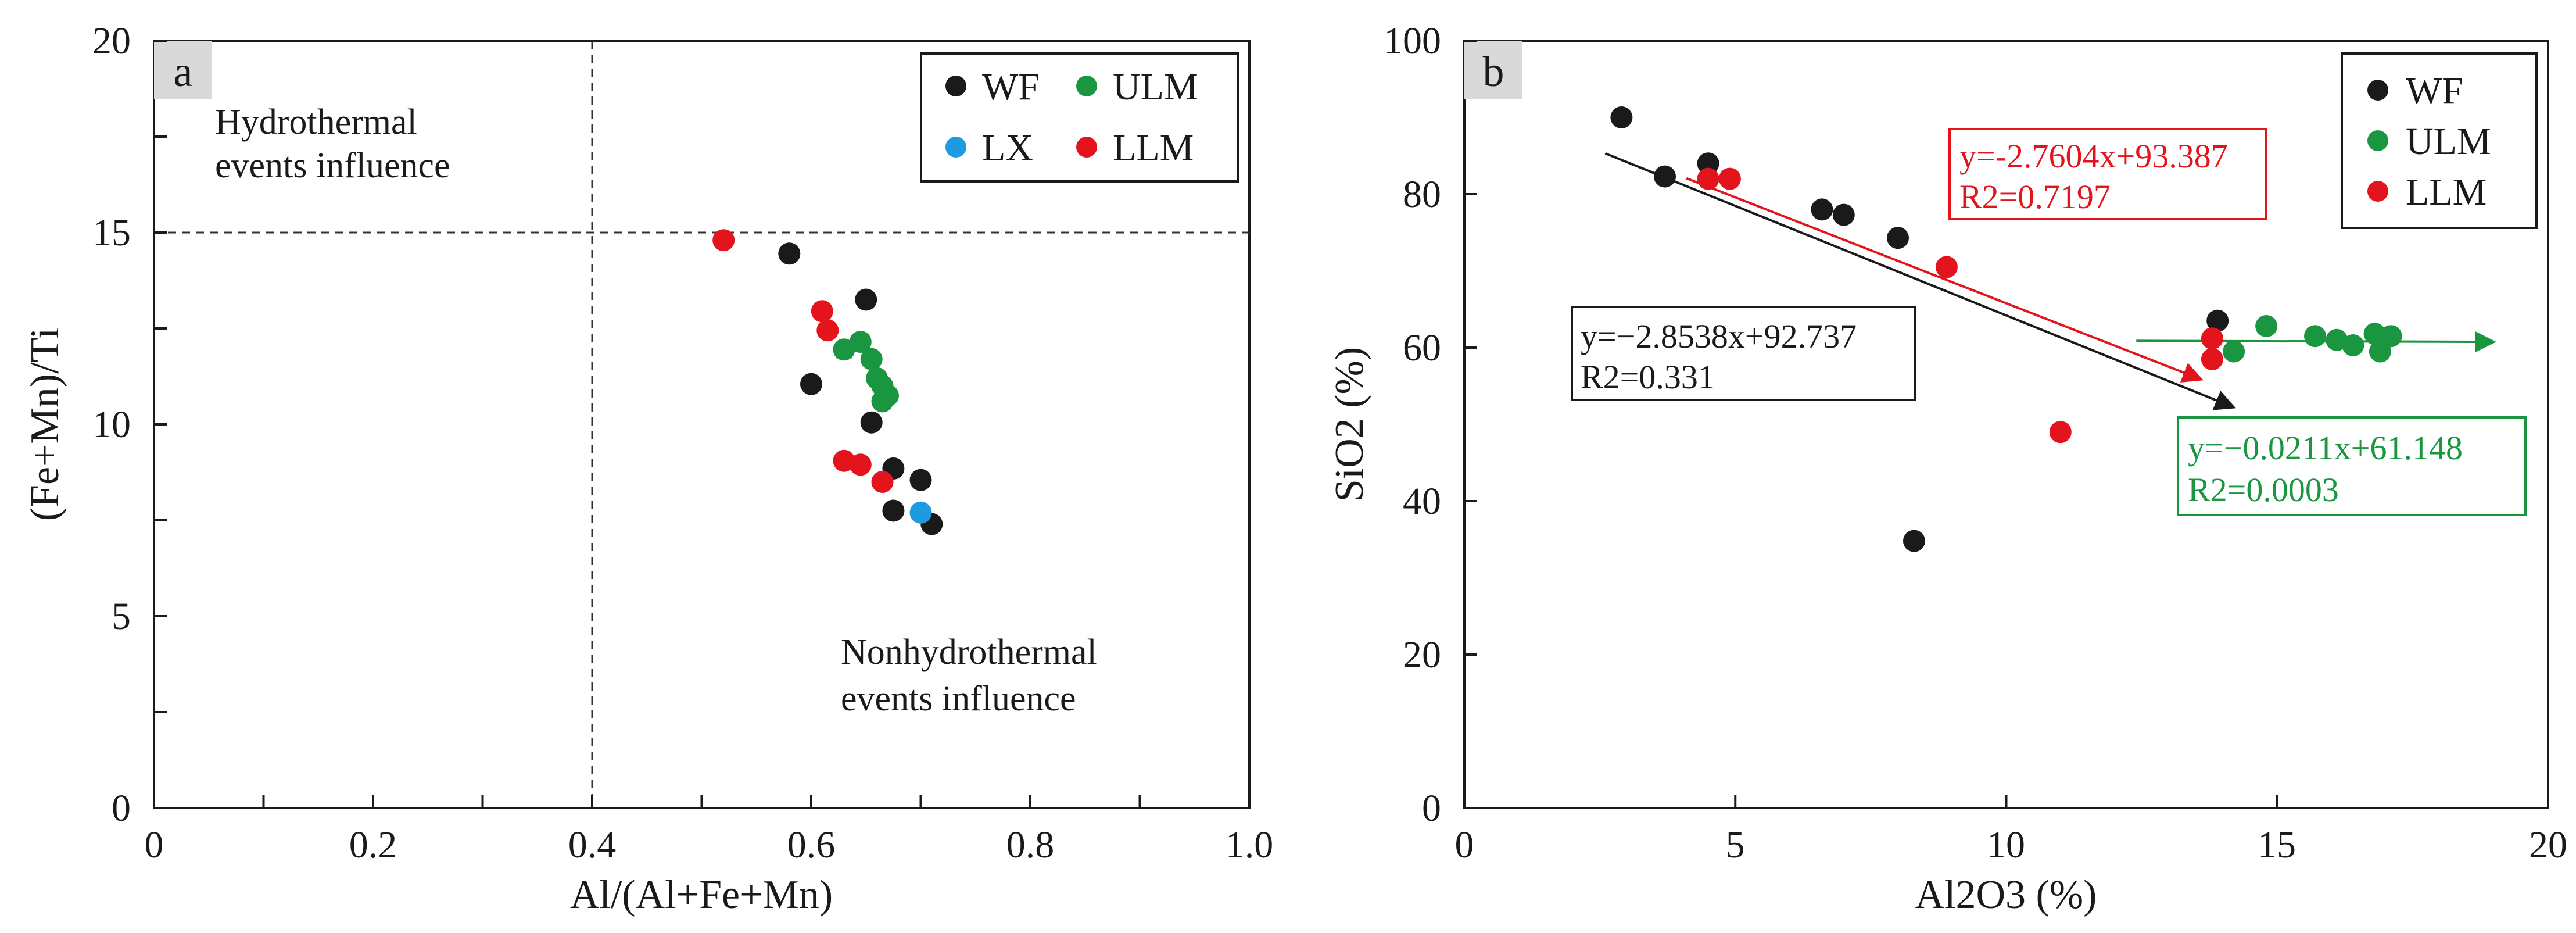 This screenshot has width=2576, height=933. What do you see at coordinates (592, 845) in the screenshot?
I see `x-tick-label: 0.4` at bounding box center [592, 845].